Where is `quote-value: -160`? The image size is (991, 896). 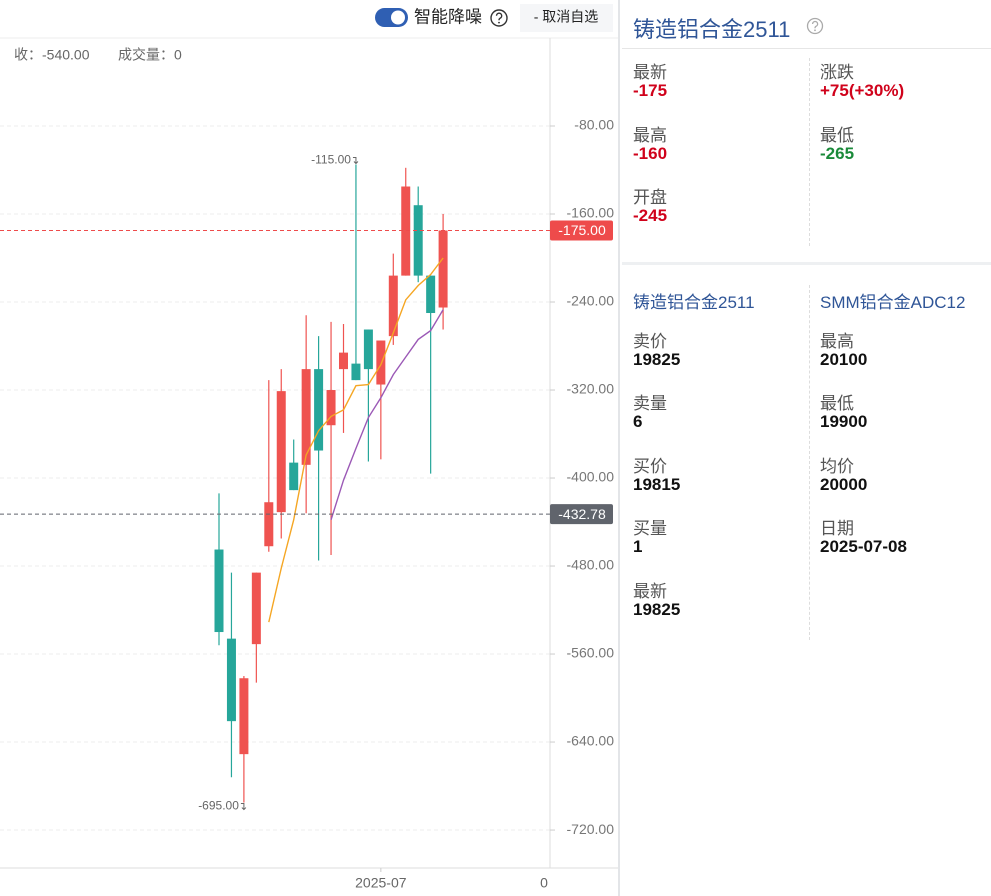
quote-value: -160 is located at coordinates (650, 153).